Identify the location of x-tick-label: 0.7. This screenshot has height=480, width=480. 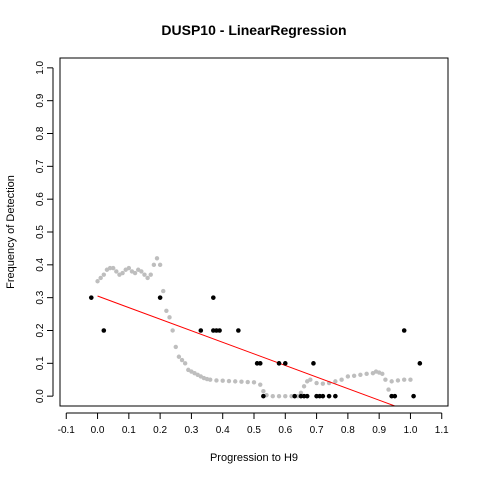
(317, 430).